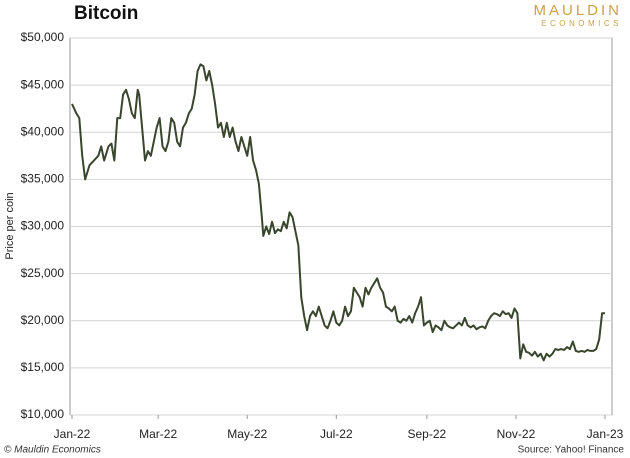 This screenshot has height=458, width=630. I want to click on y-tick-label: $50,000, so click(43, 37).